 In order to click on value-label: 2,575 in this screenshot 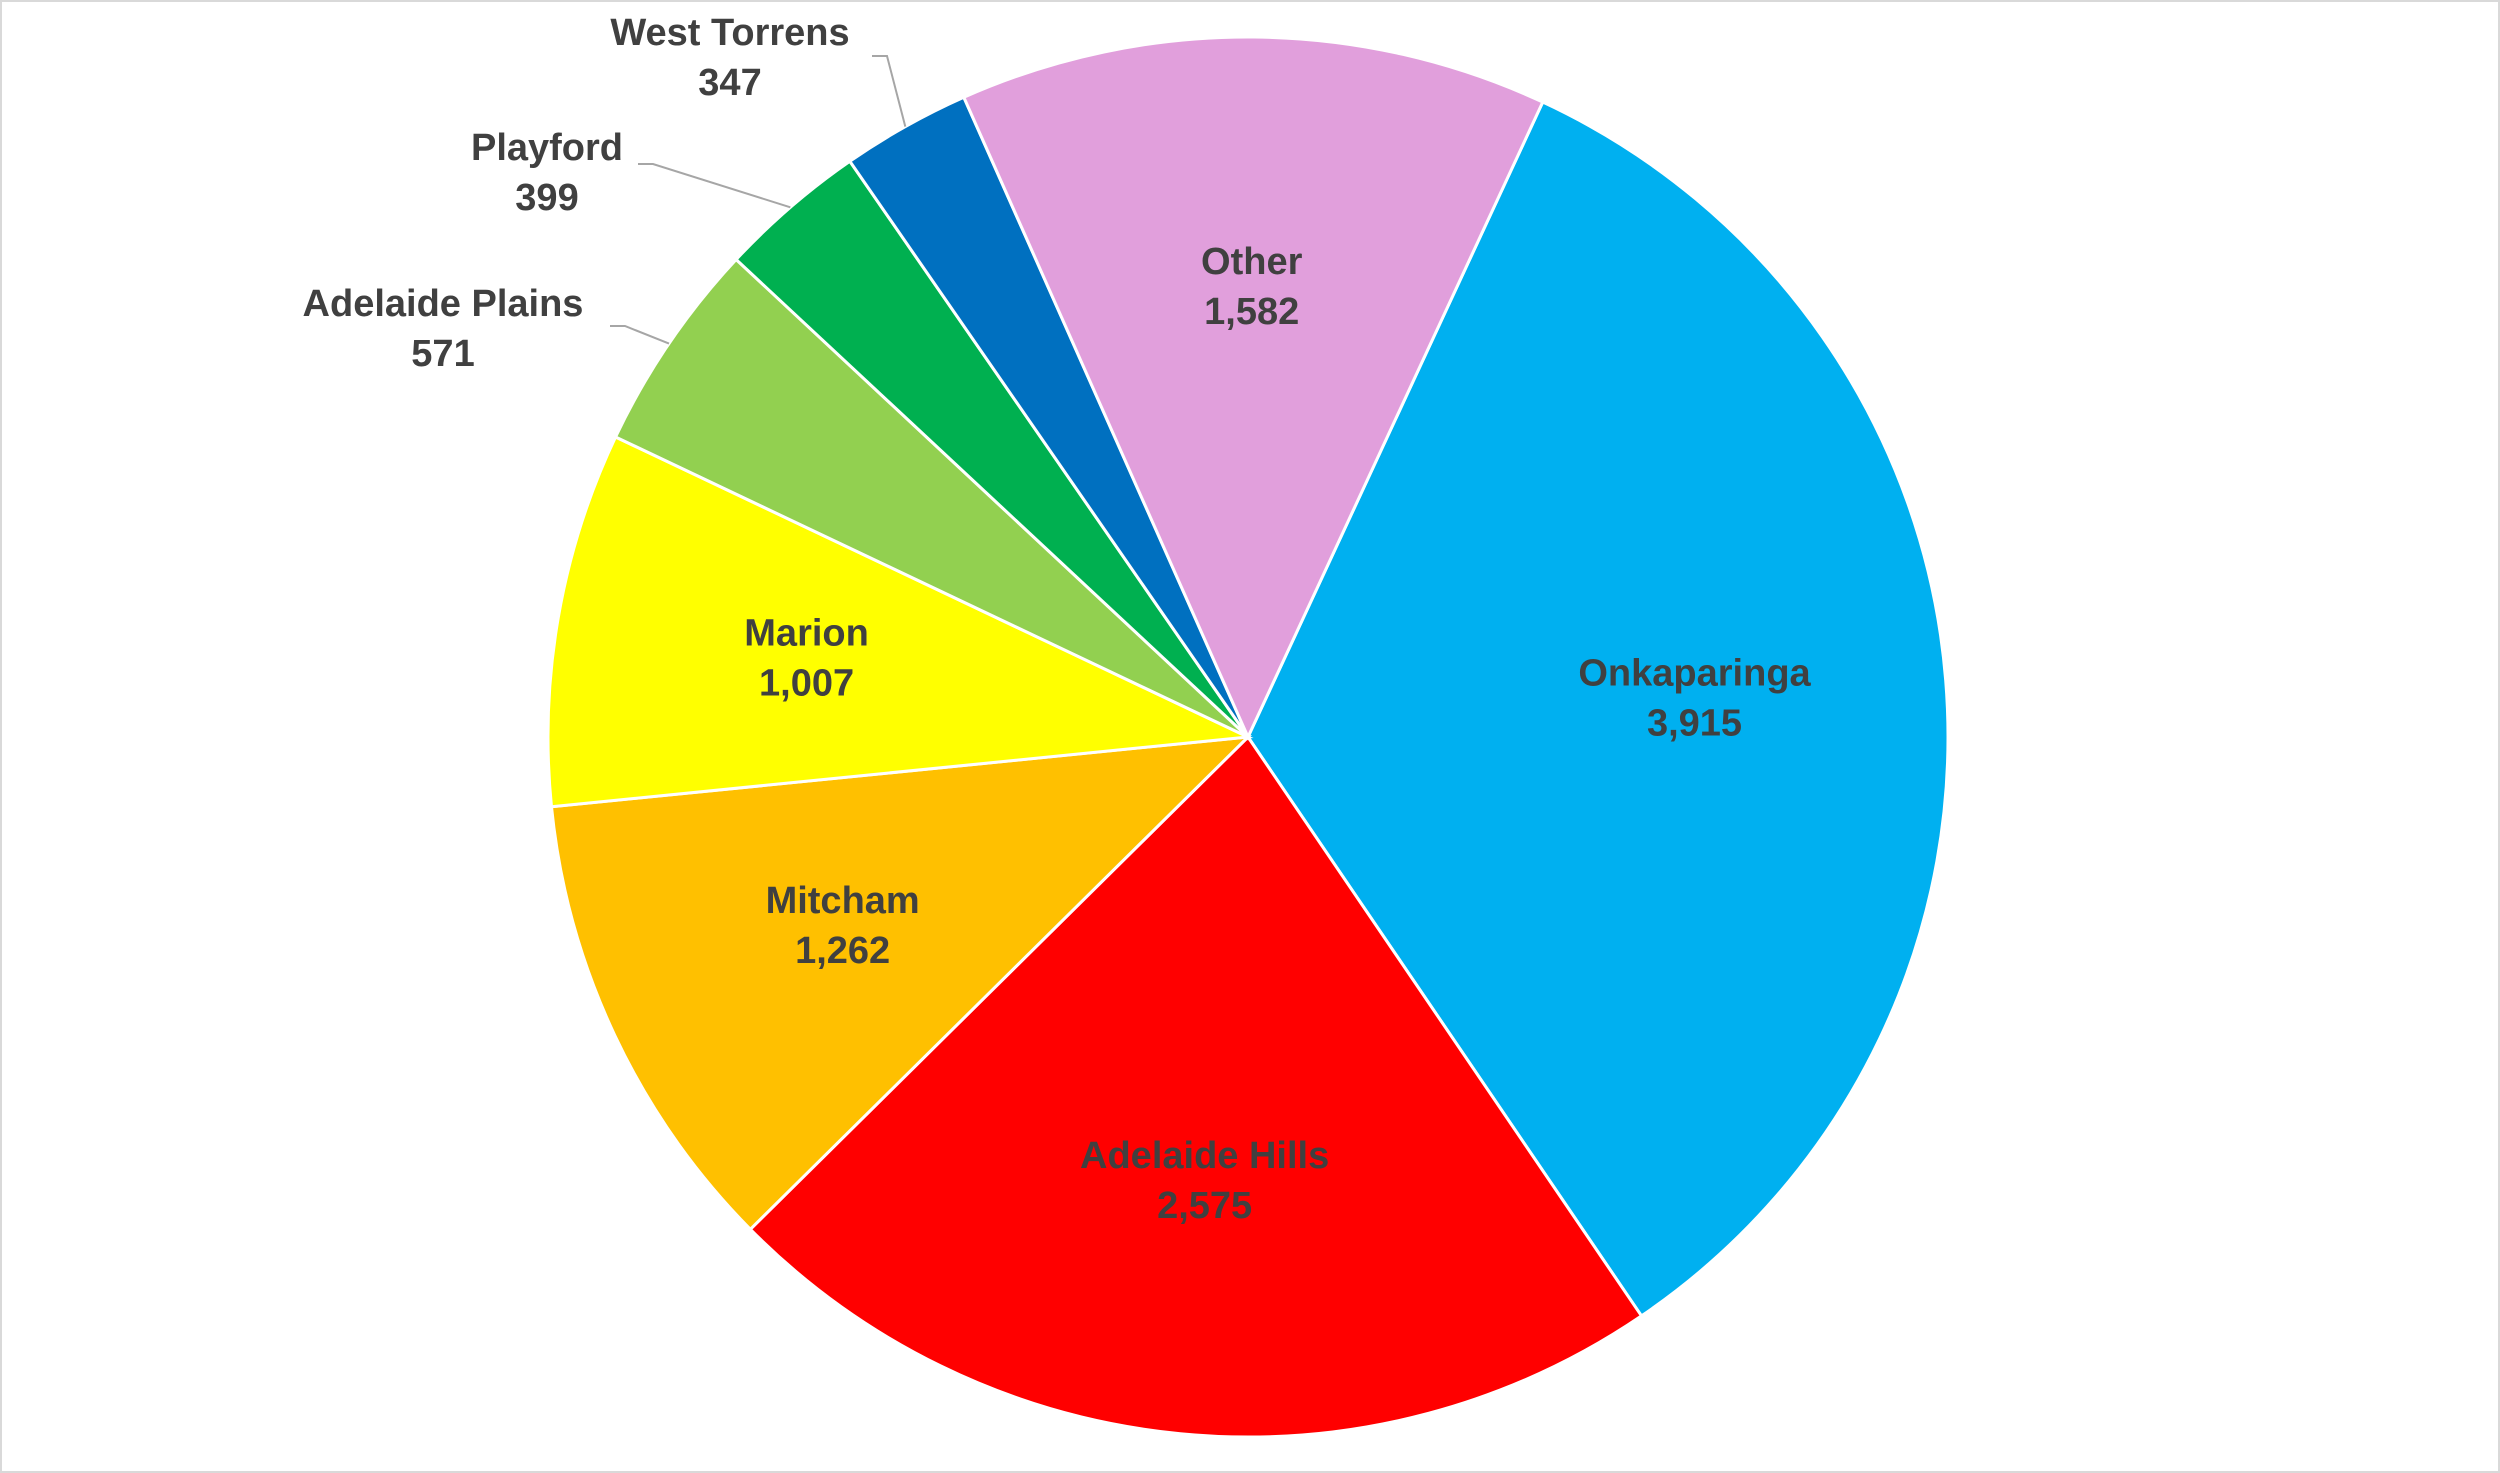, I will do `click(1204, 1206)`.